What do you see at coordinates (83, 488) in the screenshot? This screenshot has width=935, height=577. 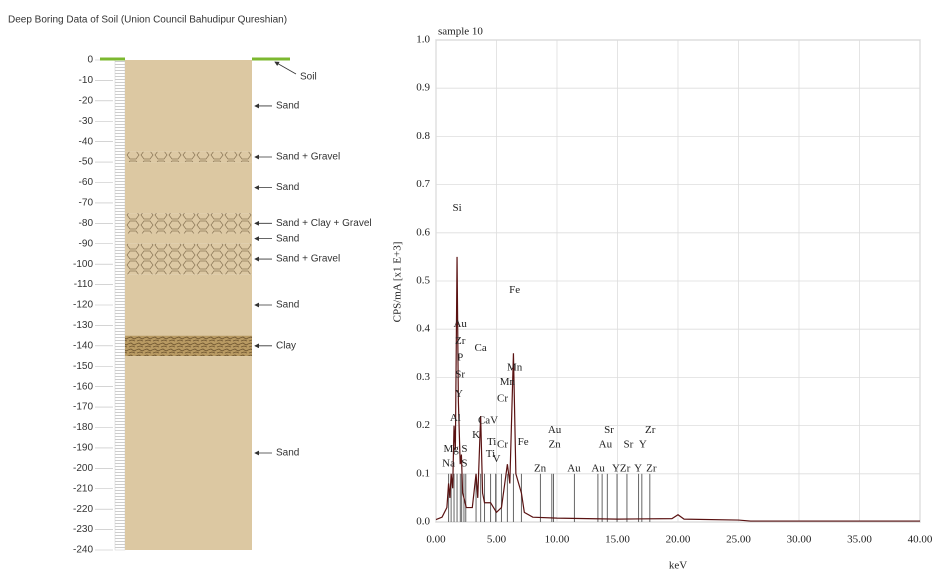 I see `depth-tick-label: -210` at bounding box center [83, 488].